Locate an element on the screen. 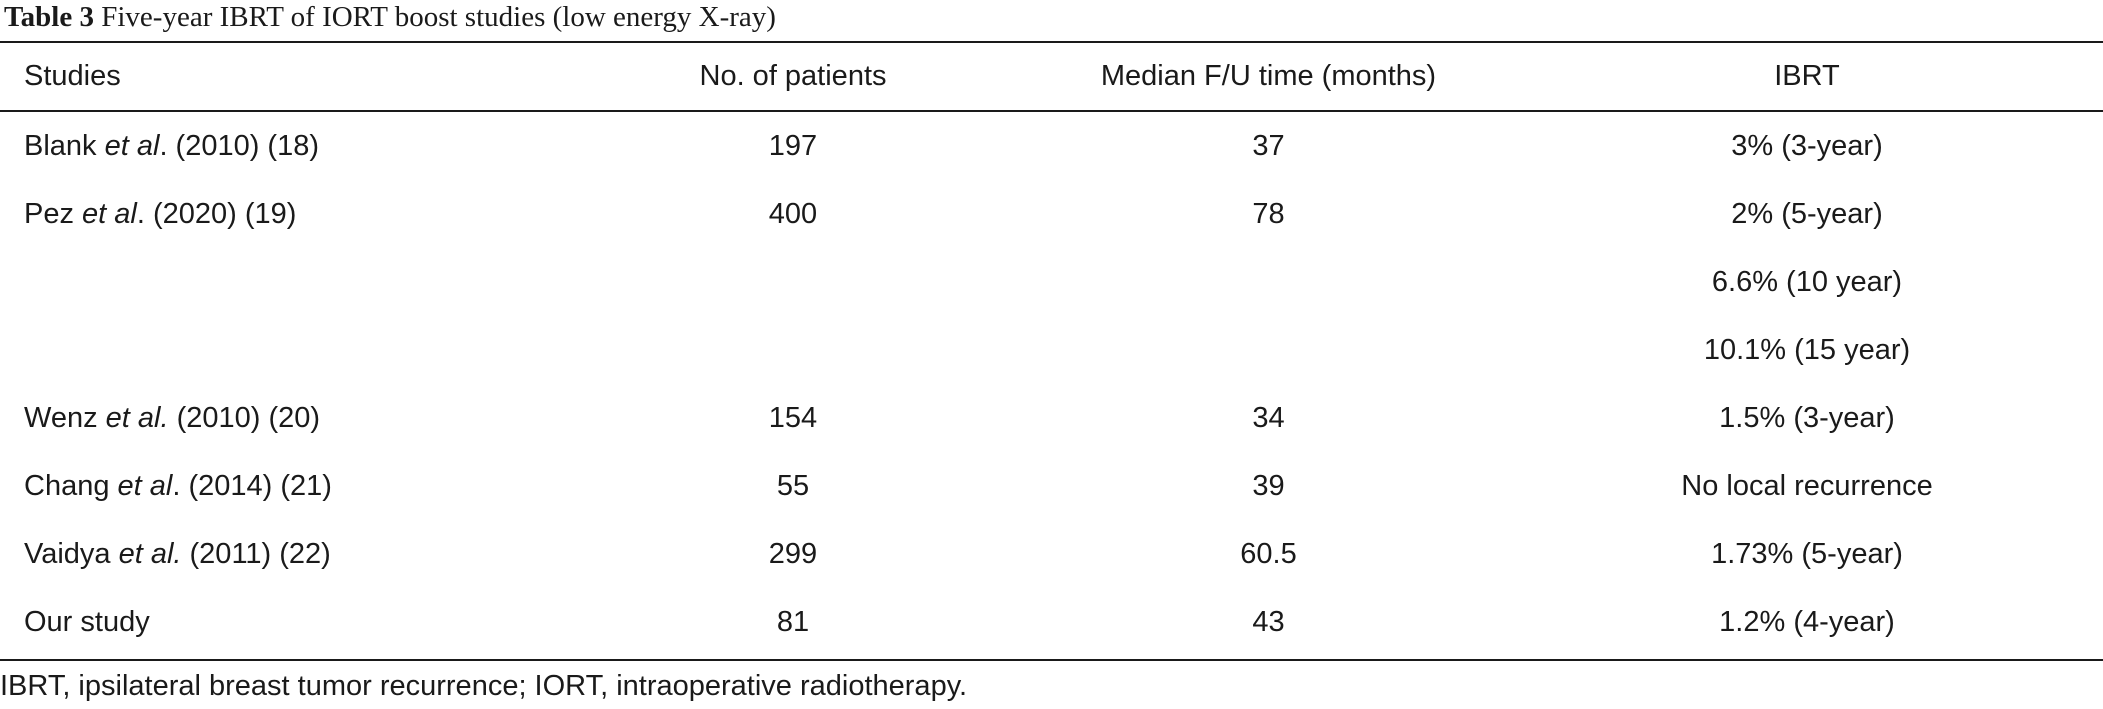 The width and height of the screenshot is (2103, 709). patients-cell: 81 is located at coordinates (793, 622).